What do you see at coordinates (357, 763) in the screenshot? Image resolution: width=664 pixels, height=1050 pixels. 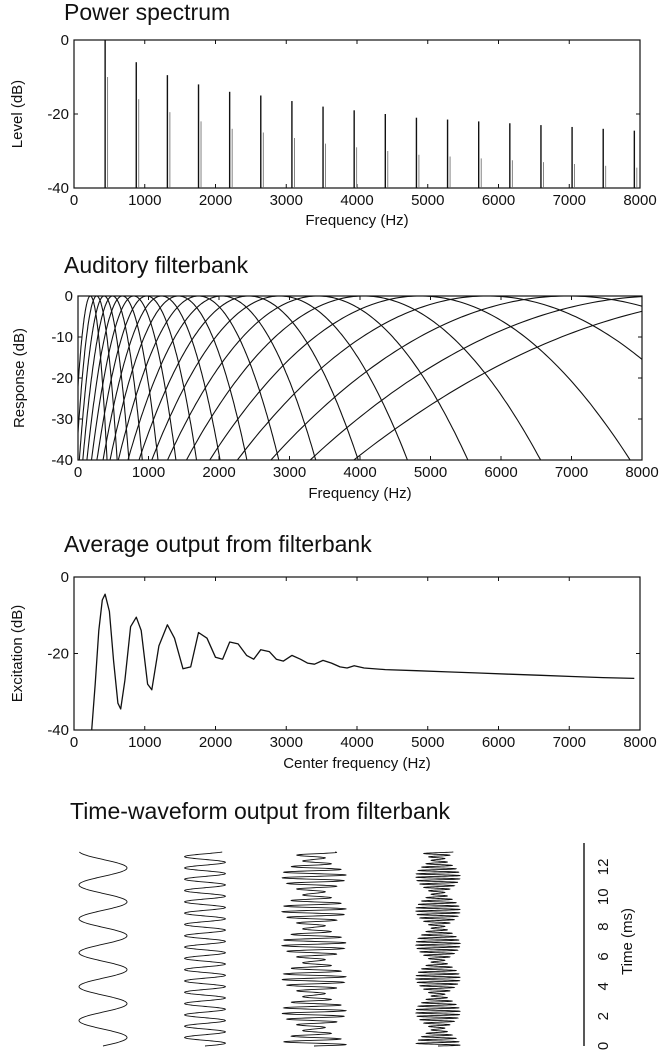 I see `x-axis-label: Center frequency (Hz)` at bounding box center [357, 763].